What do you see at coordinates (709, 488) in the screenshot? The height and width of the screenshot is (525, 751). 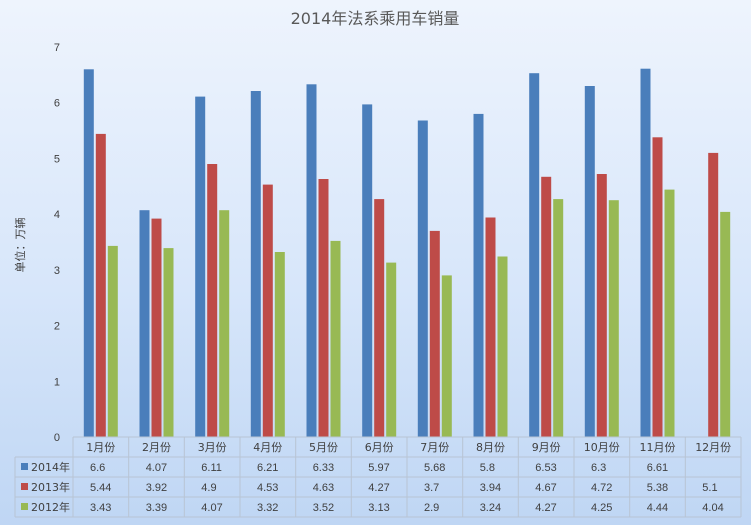 I see `table-cell-value: 5.1` at bounding box center [709, 488].